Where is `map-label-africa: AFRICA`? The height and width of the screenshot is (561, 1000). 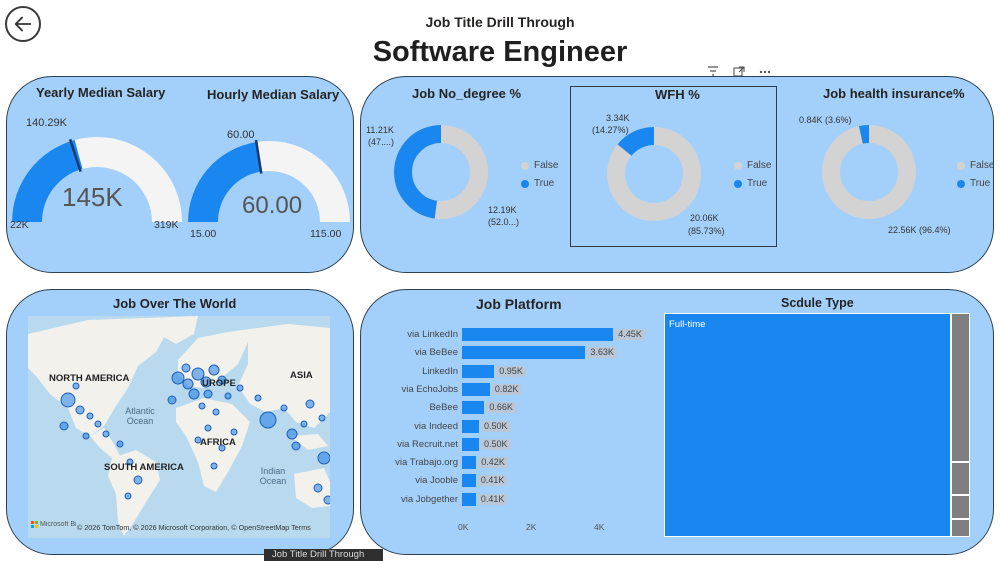 map-label-africa: AFRICA is located at coordinates (218, 442).